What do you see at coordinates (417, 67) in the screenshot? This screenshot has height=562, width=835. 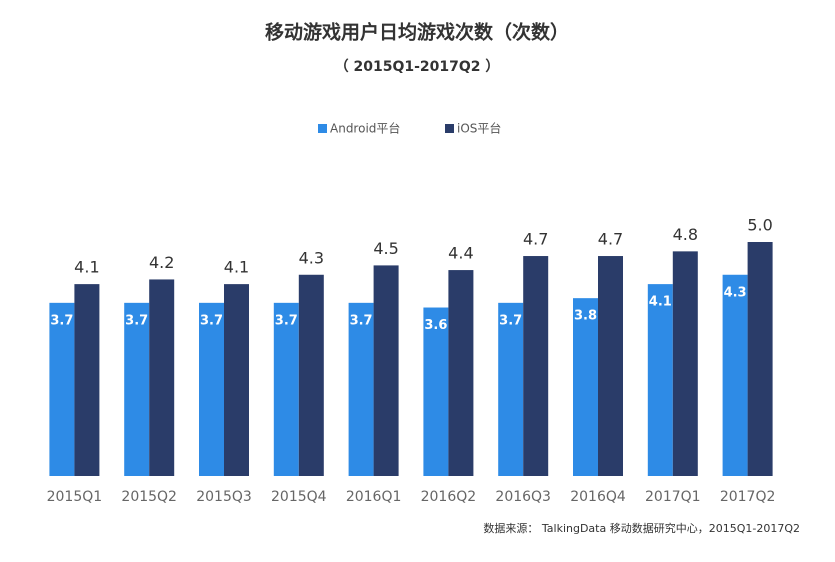 I see `chart-subtitle: （ 2015Q1-2017Q2 ）` at bounding box center [417, 67].